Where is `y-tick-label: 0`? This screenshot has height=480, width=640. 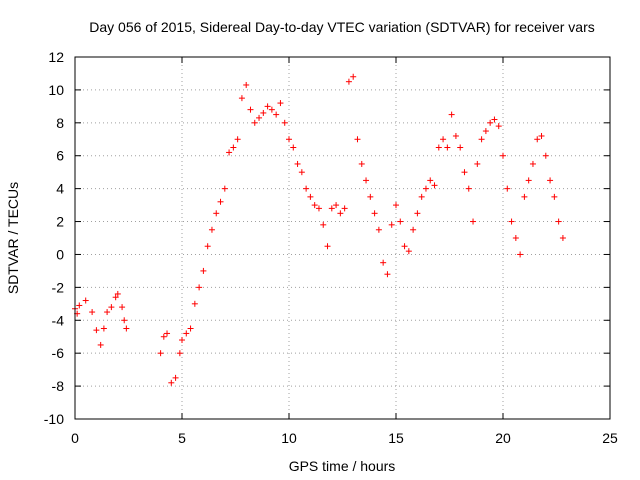
y-tick-label: 0 is located at coordinates (60, 254).